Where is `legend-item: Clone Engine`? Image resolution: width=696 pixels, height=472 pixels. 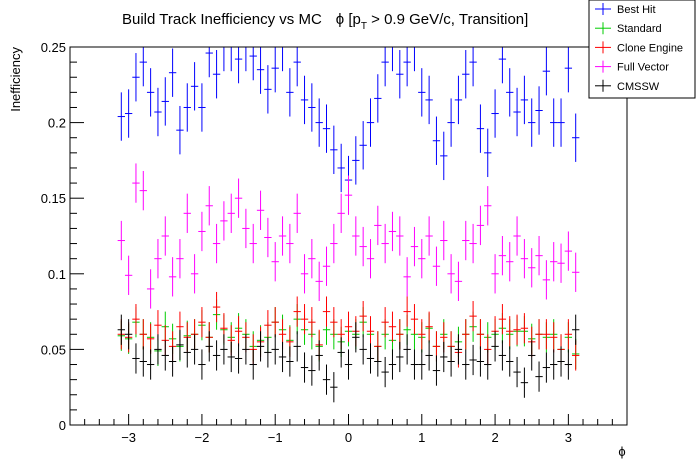
legend-item: Clone Engine is located at coordinates (639, 47).